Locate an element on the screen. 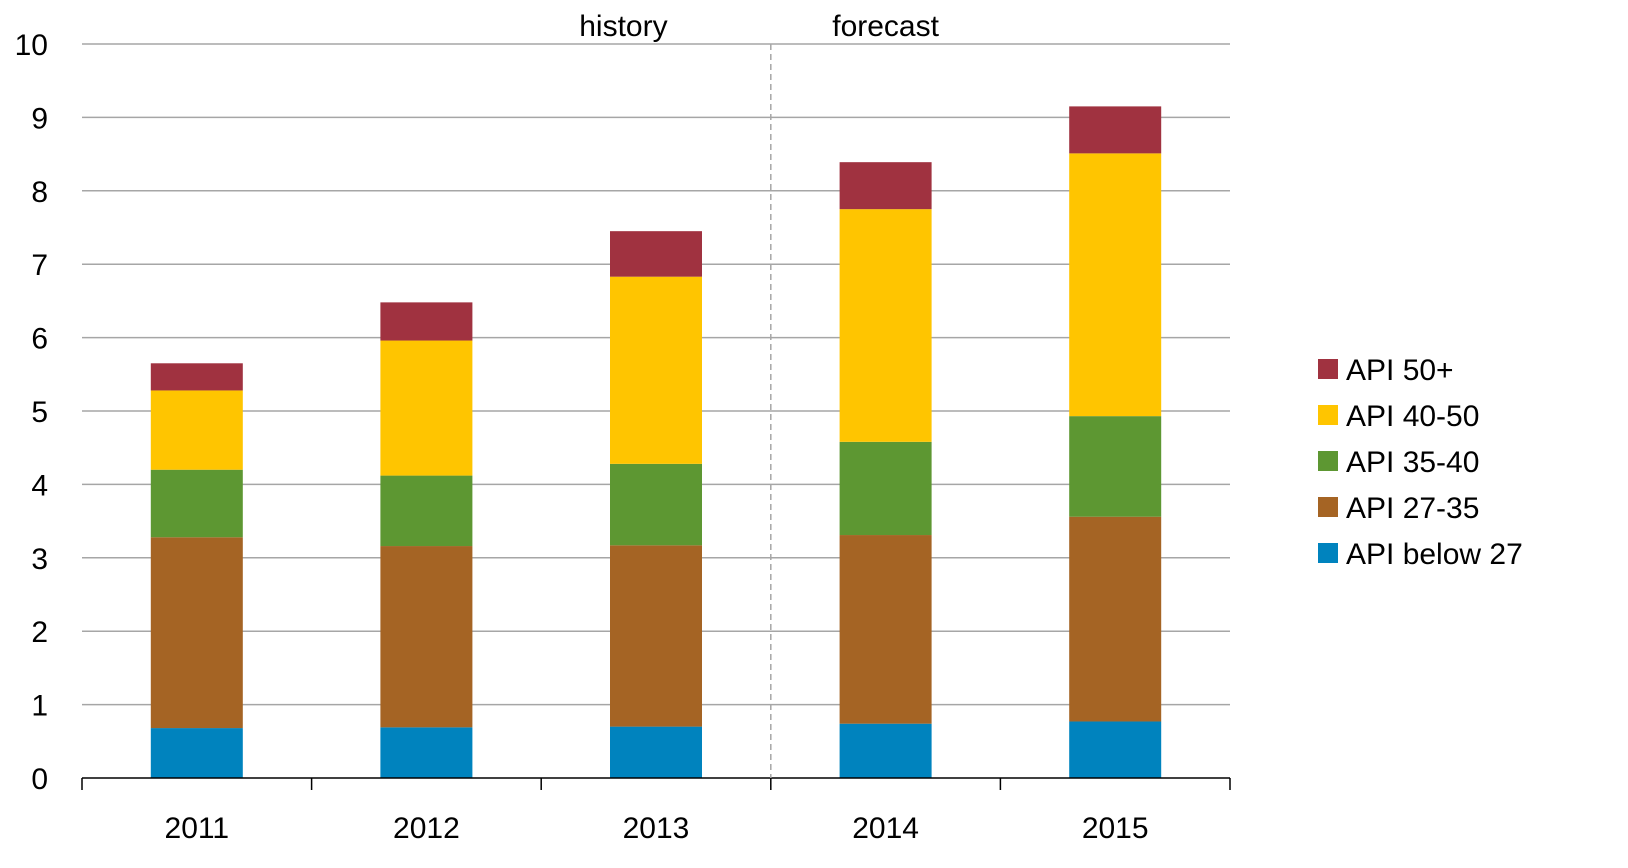 This screenshot has height=868, width=1628. y-tick-label: 7 is located at coordinates (39, 265).